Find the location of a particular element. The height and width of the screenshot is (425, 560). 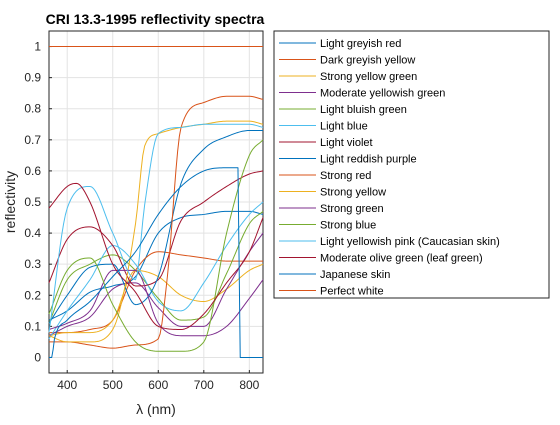

legend-entry: Strong yellow green is located at coordinates (348, 77).